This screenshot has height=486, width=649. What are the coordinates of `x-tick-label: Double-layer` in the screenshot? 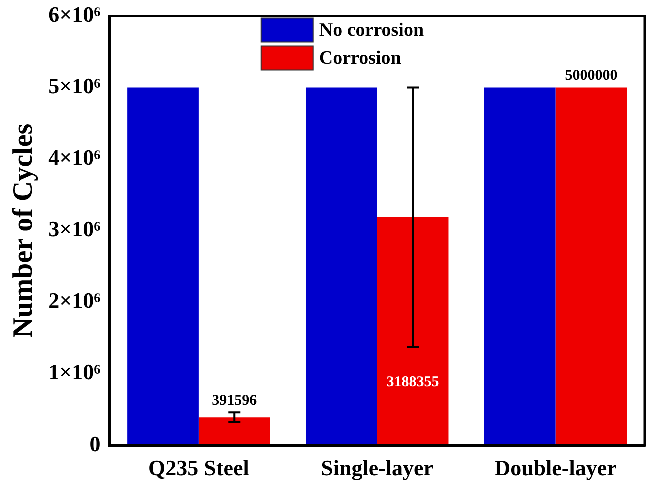 It's located at (556, 467).